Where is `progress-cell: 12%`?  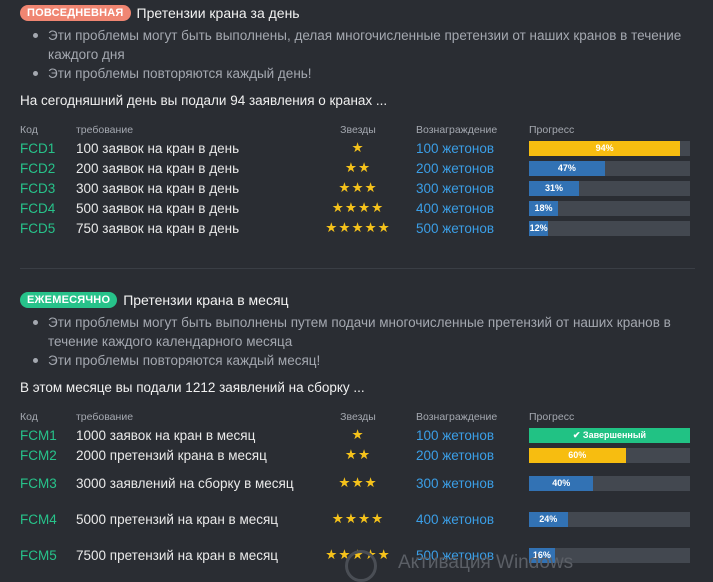
progress-cell: 12% is located at coordinates (610, 228).